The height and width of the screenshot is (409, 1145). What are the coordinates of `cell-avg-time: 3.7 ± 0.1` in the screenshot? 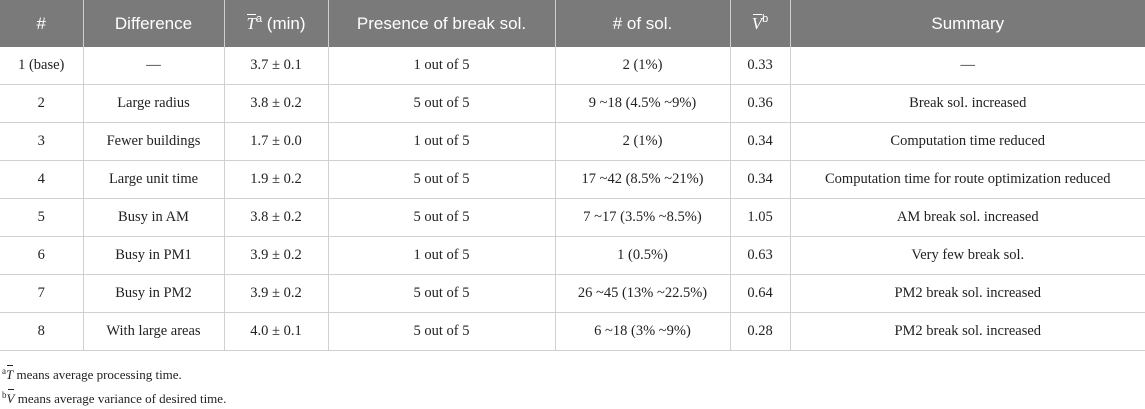 It's located at (276, 66).